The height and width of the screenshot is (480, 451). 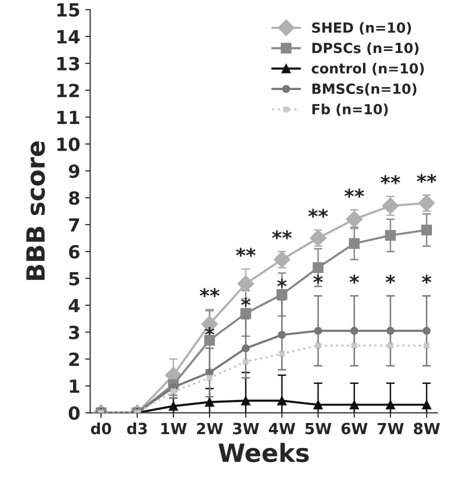 What do you see at coordinates (368, 69) in the screenshot?
I see `legend-label: control (n=10)` at bounding box center [368, 69].